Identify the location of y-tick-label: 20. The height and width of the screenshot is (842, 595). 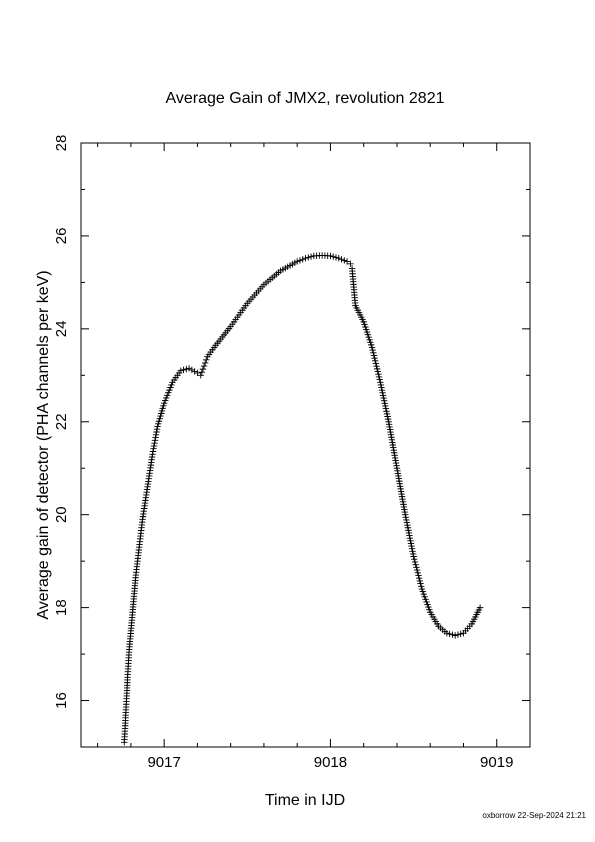
(61, 514).